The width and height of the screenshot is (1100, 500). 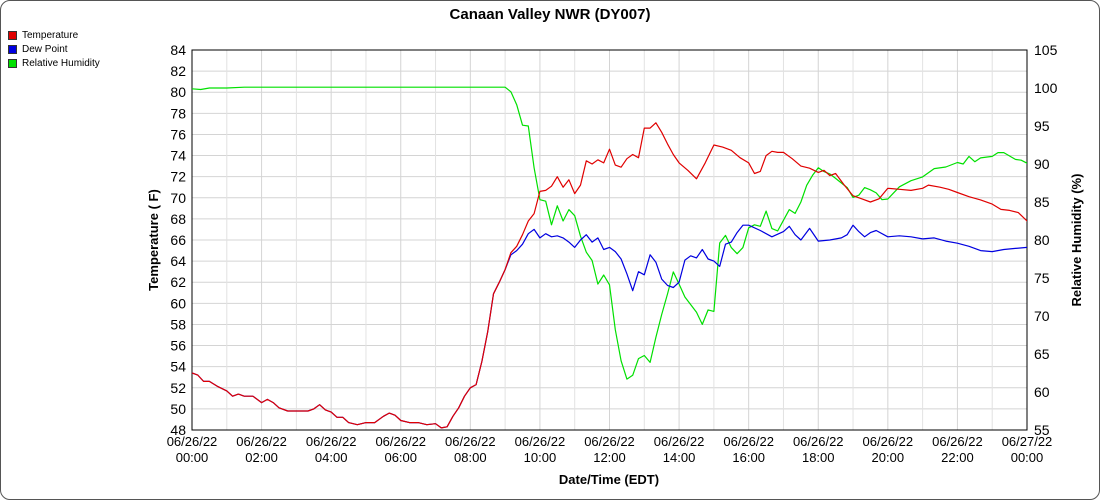 What do you see at coordinates (178, 156) in the screenshot?
I see `y-tick-label: 74` at bounding box center [178, 156].